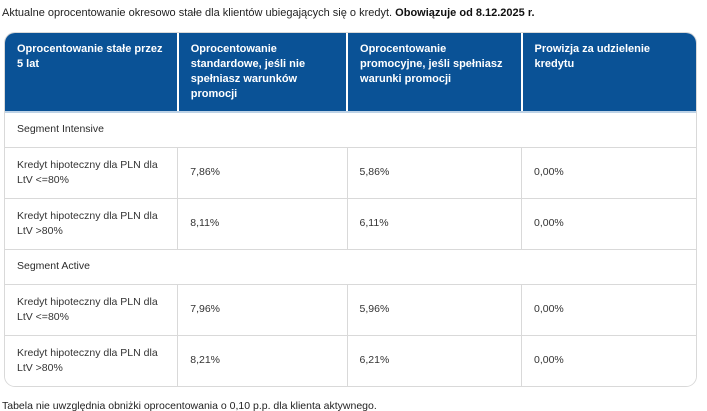  What do you see at coordinates (434, 360) in the screenshot?
I see `cell-promo-rate: 6,21%` at bounding box center [434, 360].